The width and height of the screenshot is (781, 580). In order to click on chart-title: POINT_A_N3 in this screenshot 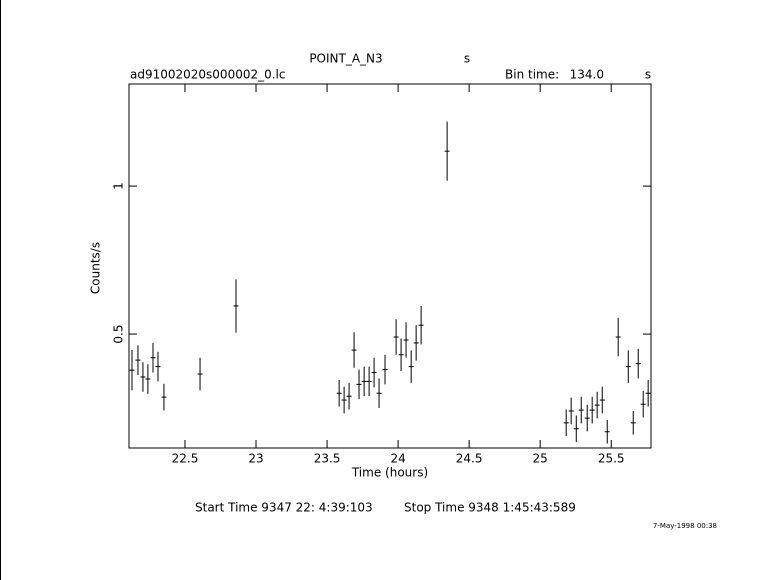, I will do `click(345, 59)`.